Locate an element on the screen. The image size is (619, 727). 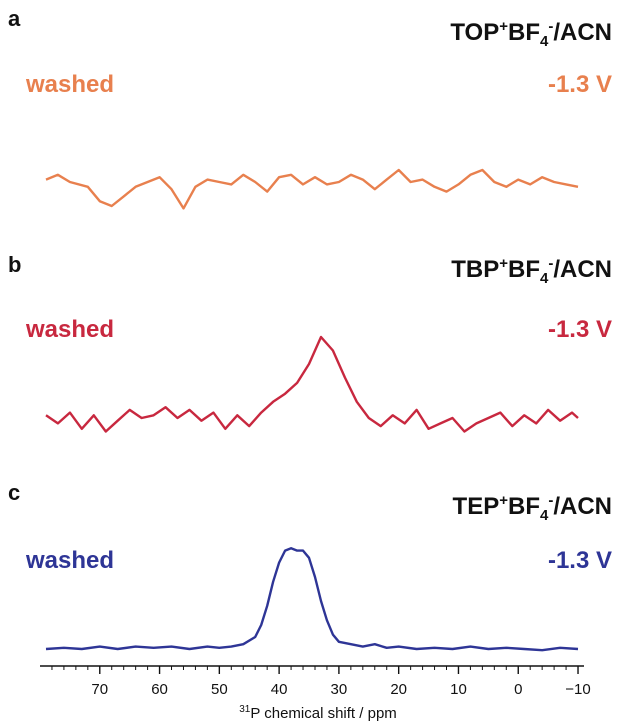
panel-c-title: TEP+BF4-/ACN is located at coordinates (532, 508).